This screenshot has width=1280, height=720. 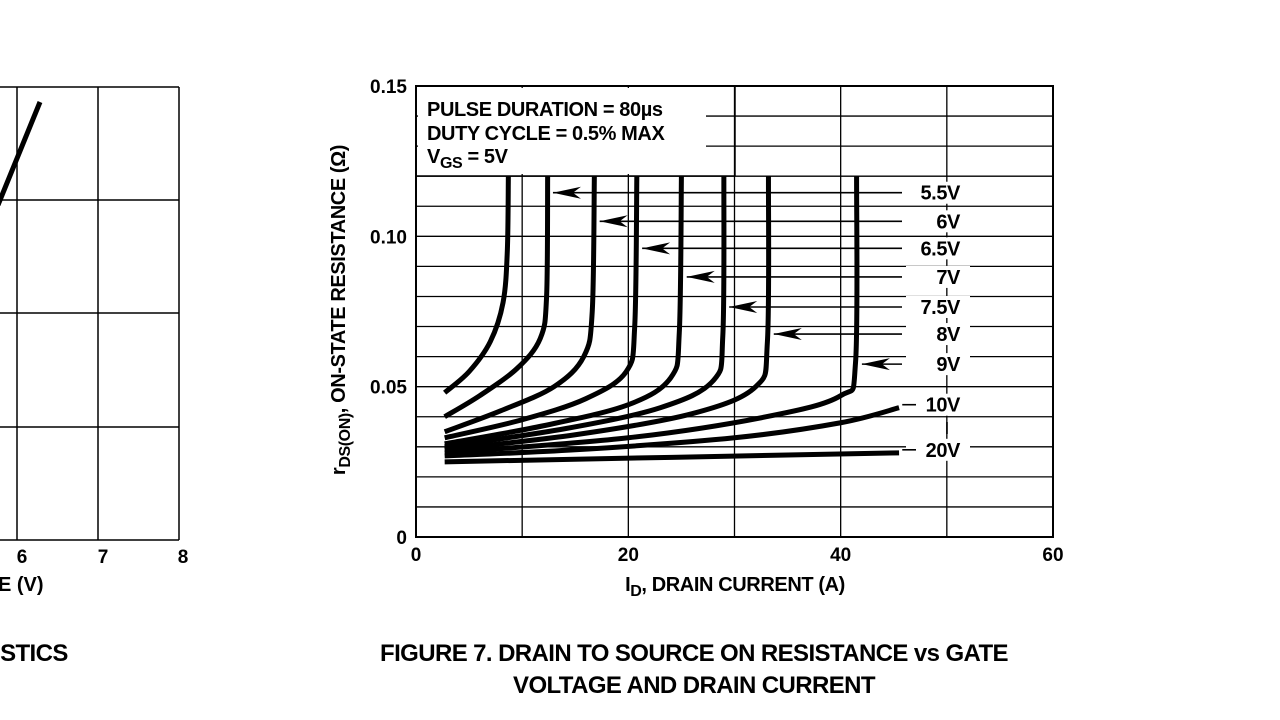 I want to click on annotation-pulse: PULSE DURATION = 80µs, so click(x=545, y=110).